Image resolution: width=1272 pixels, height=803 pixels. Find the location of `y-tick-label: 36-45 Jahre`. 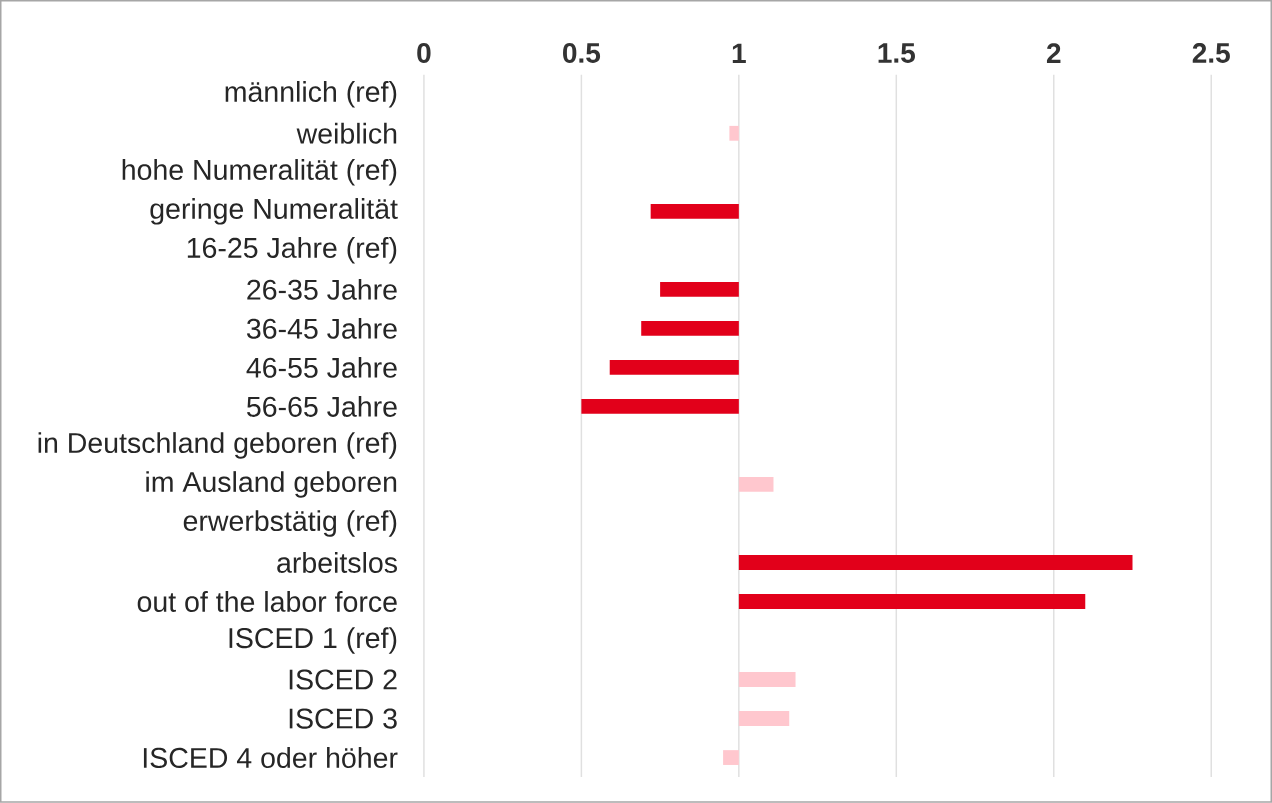

y-tick-label: 36-45 Jahre is located at coordinates (321, 328).